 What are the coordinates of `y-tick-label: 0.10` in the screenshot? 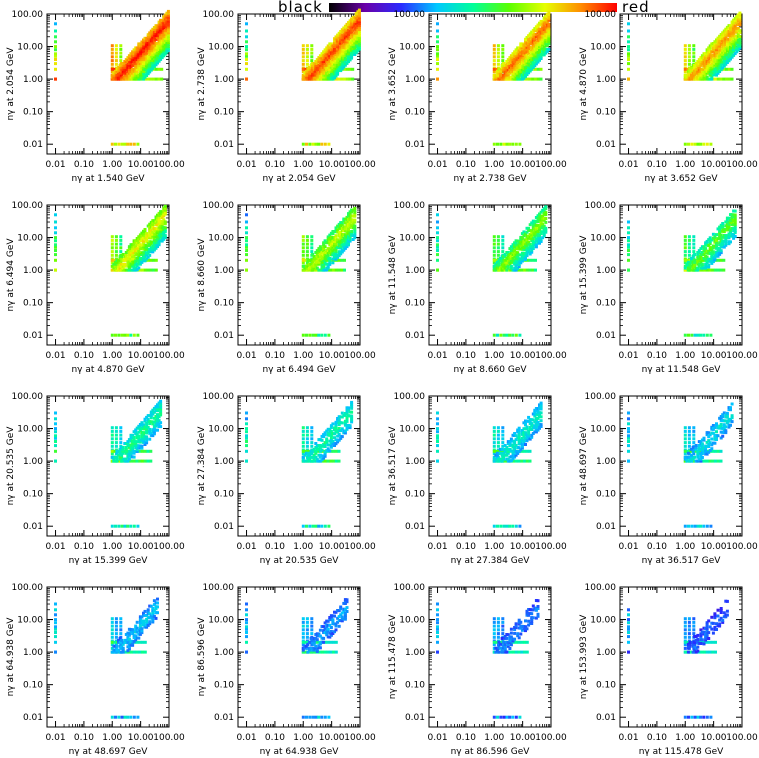 It's located at (415, 304).